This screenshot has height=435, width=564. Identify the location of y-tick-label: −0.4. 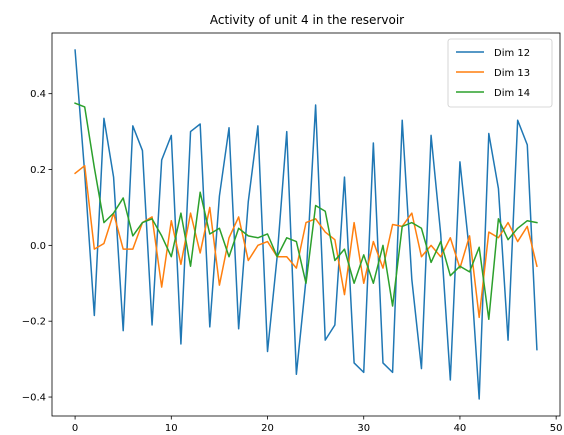
(34, 398).